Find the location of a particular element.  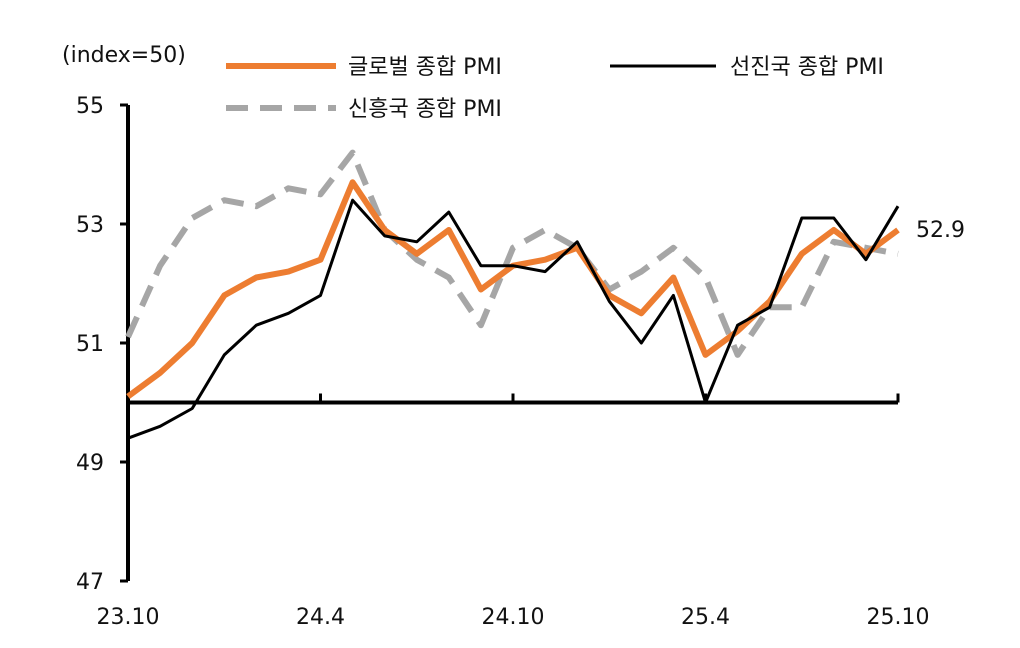

x-tick-label: 24.4 is located at coordinates (320, 617).